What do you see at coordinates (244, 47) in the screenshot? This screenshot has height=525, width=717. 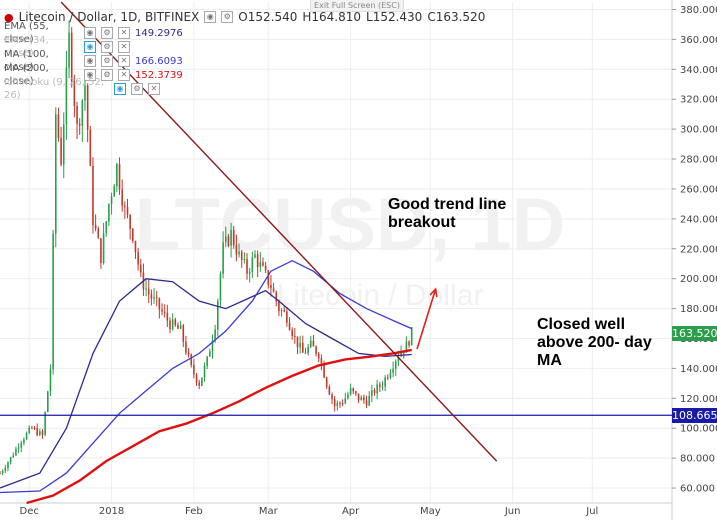 I see `indicator-row-ema34: EMA (34, close) ◉ ⚙ ✕` at bounding box center [244, 47].